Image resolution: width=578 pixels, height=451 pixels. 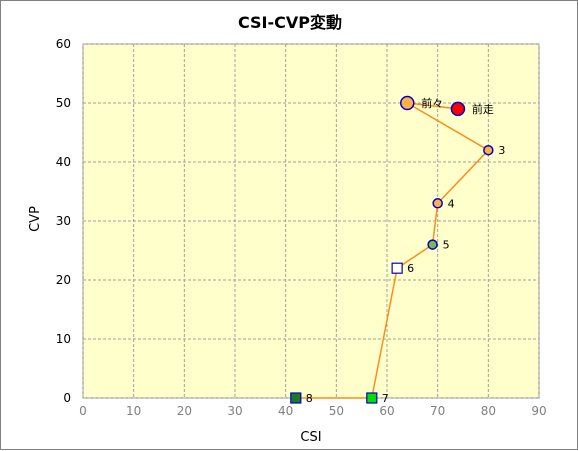 What do you see at coordinates (67, 398) in the screenshot?
I see `y-tick-label: 0` at bounding box center [67, 398].